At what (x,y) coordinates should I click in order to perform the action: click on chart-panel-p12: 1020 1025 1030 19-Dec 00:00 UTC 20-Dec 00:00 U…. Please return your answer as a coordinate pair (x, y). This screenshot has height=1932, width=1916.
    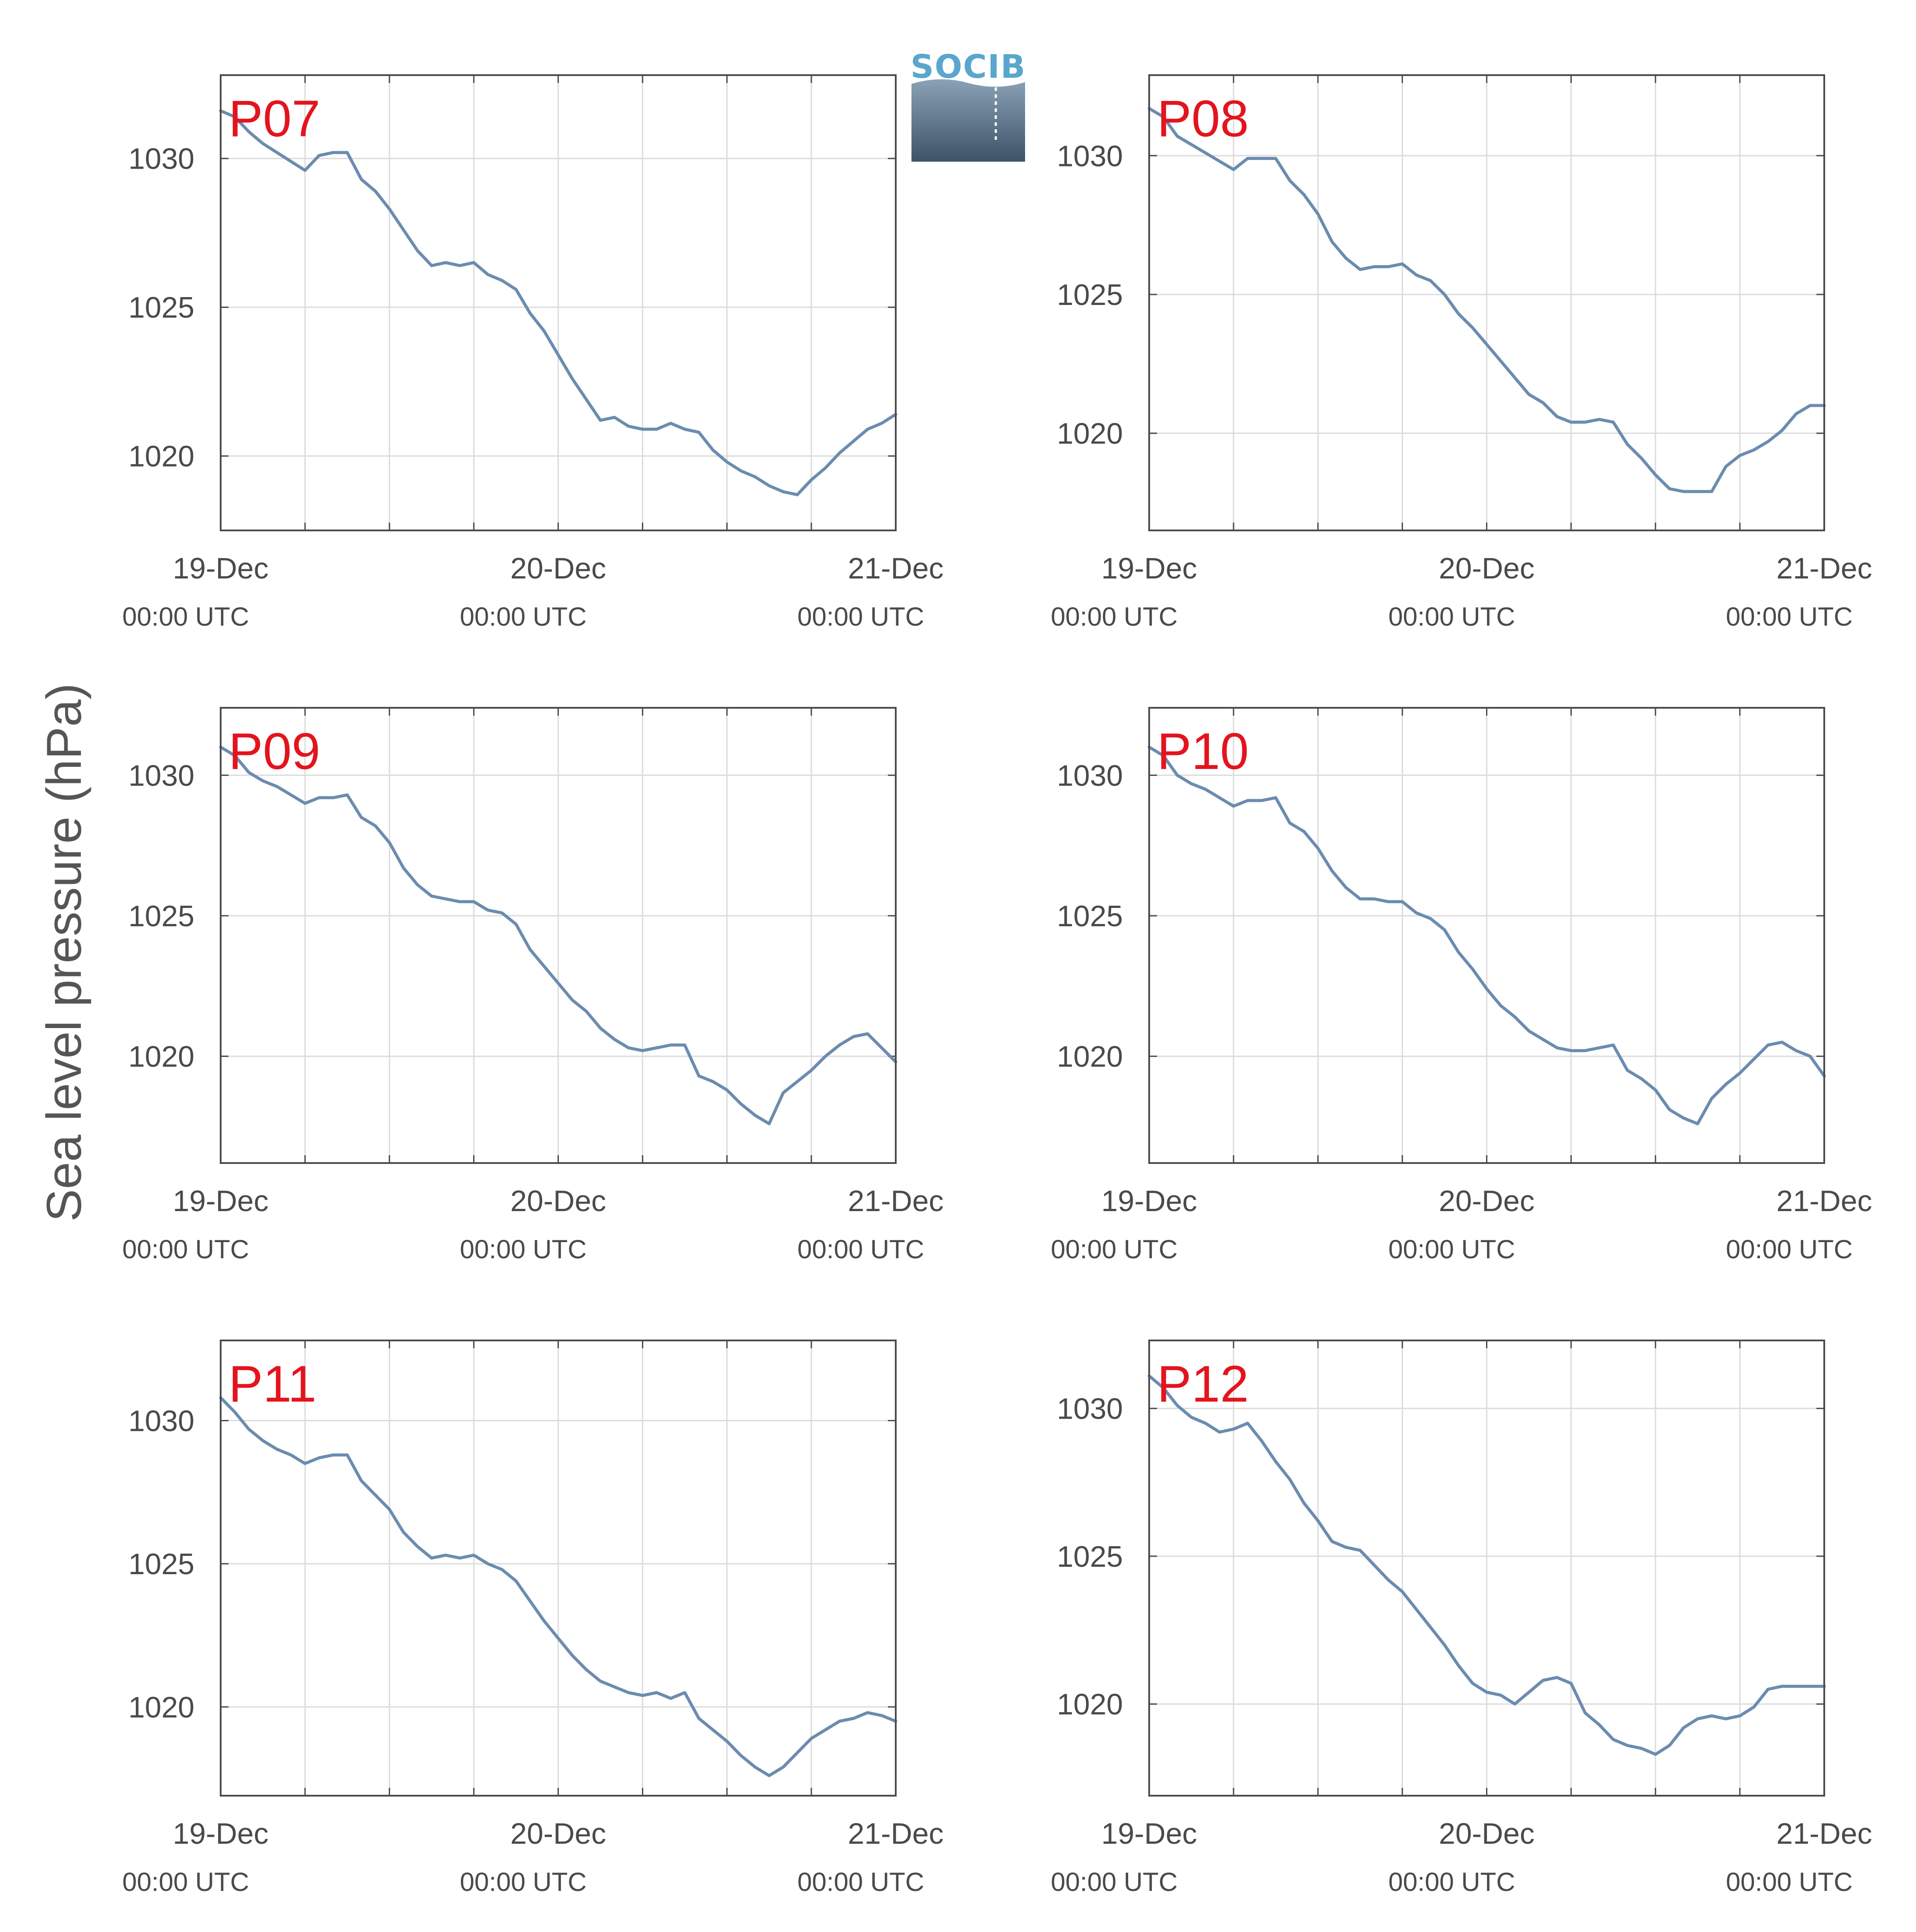
    Looking at the image, I should click on (1461, 1618).